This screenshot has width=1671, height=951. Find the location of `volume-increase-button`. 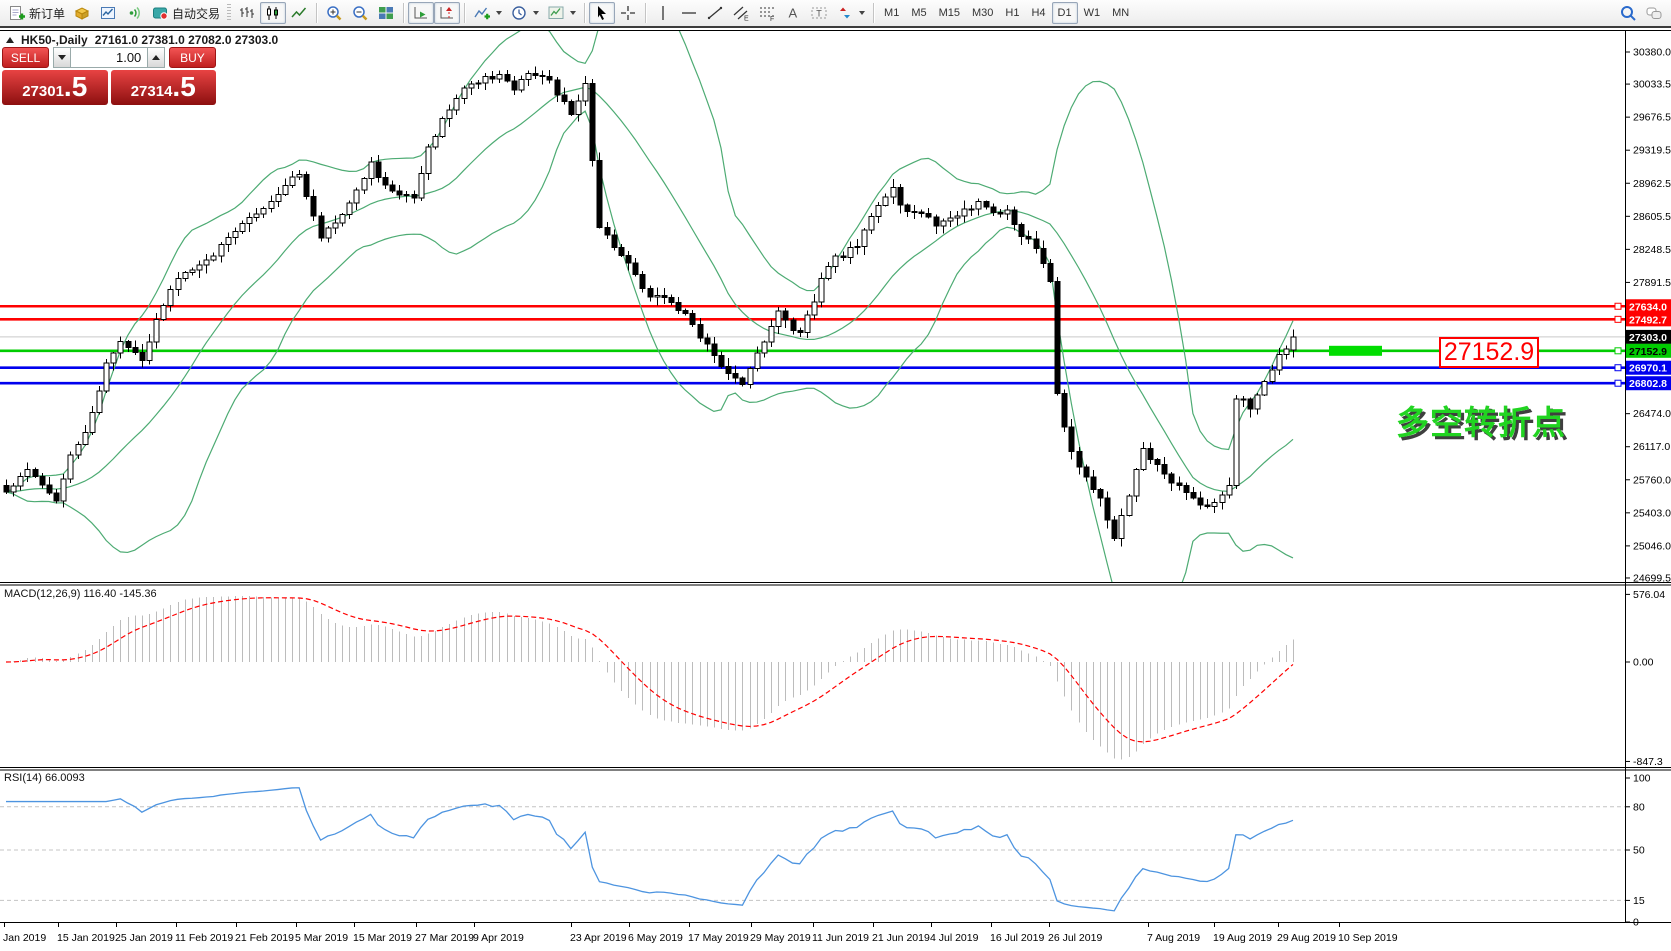

volume-increase-button is located at coordinates (156, 57).